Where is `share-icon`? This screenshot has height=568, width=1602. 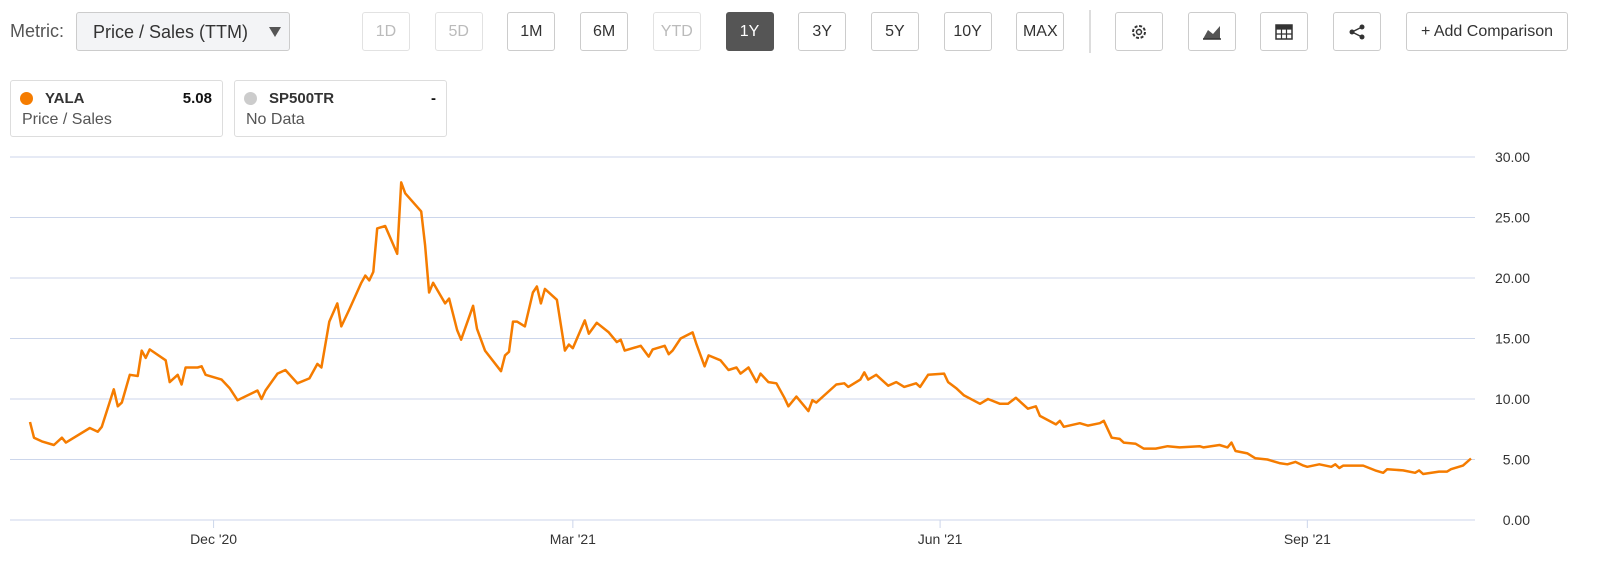
share-icon is located at coordinates (1357, 31).